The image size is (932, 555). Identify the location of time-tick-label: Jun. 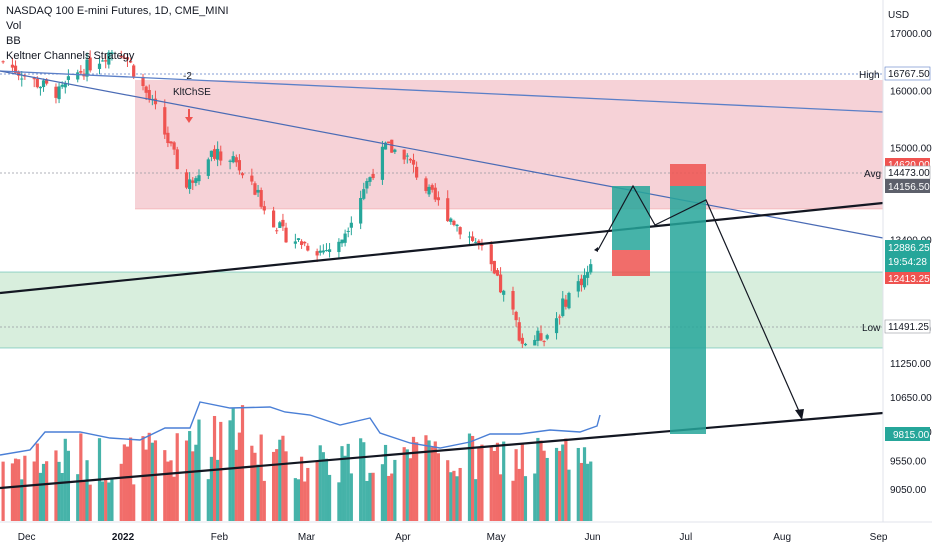
(592, 537).